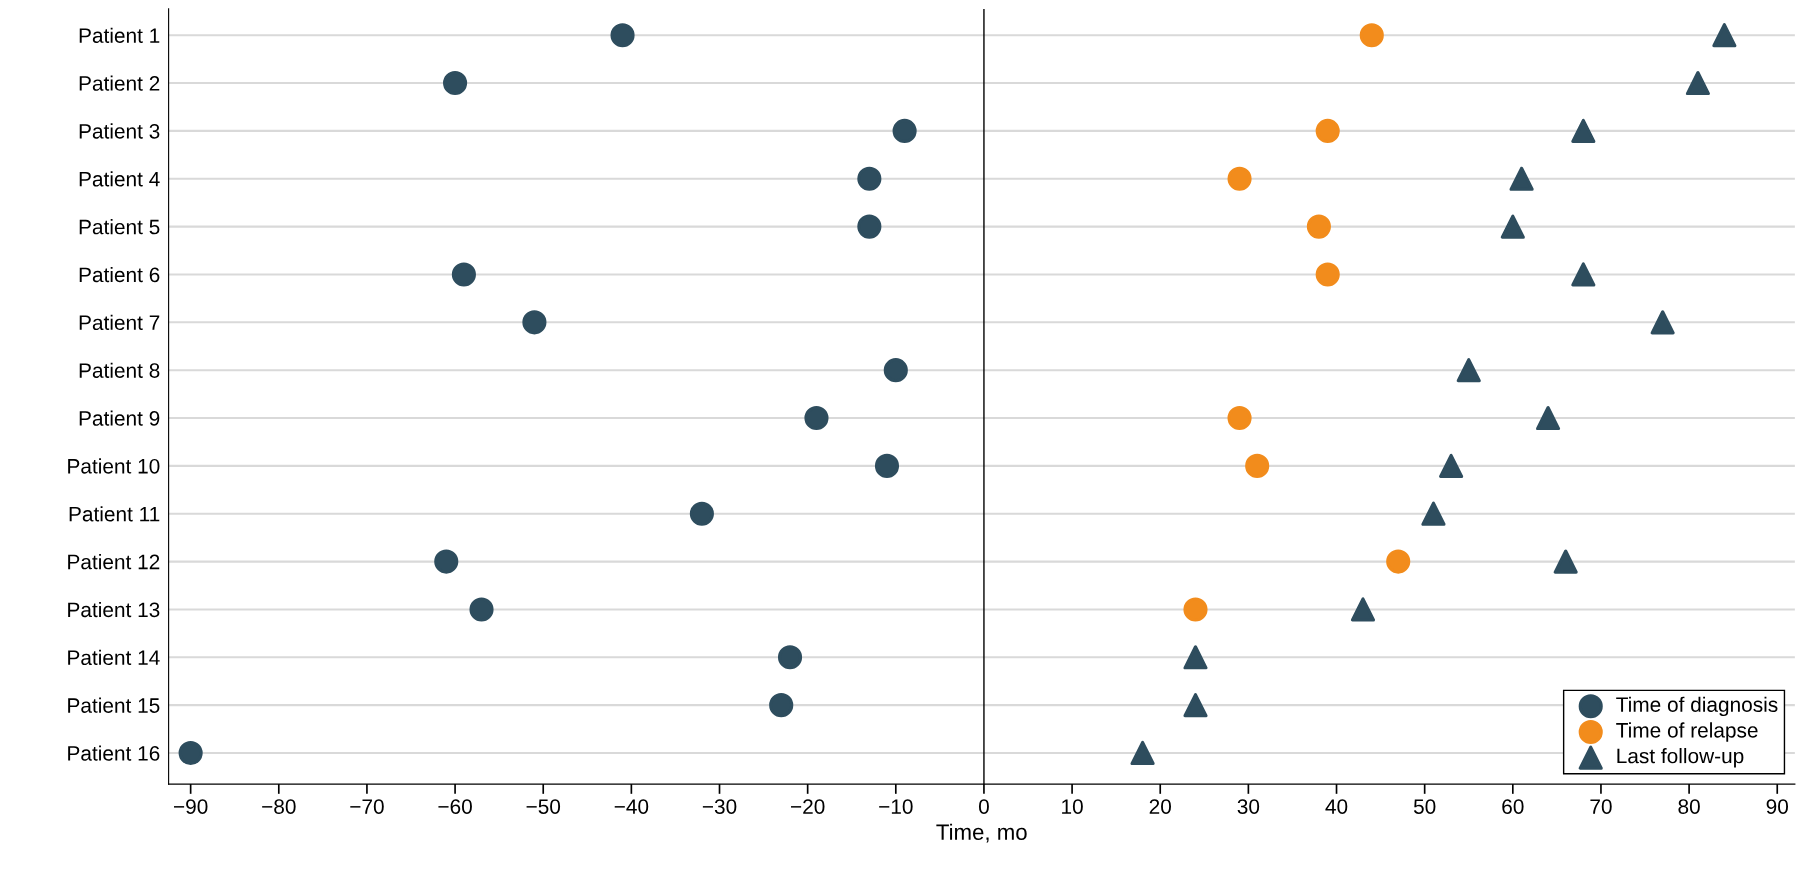  What do you see at coordinates (191, 806) in the screenshot?
I see `x-tick-label: −90` at bounding box center [191, 806].